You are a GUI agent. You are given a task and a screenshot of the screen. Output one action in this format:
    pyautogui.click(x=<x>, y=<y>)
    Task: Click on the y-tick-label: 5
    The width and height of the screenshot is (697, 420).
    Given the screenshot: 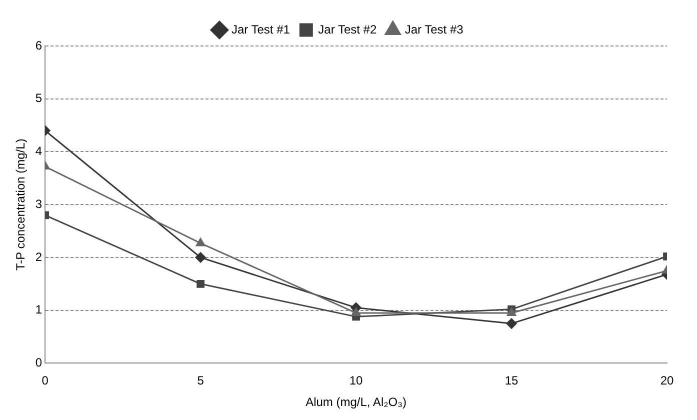 What is the action you would take?
    pyautogui.click(x=38, y=98)
    